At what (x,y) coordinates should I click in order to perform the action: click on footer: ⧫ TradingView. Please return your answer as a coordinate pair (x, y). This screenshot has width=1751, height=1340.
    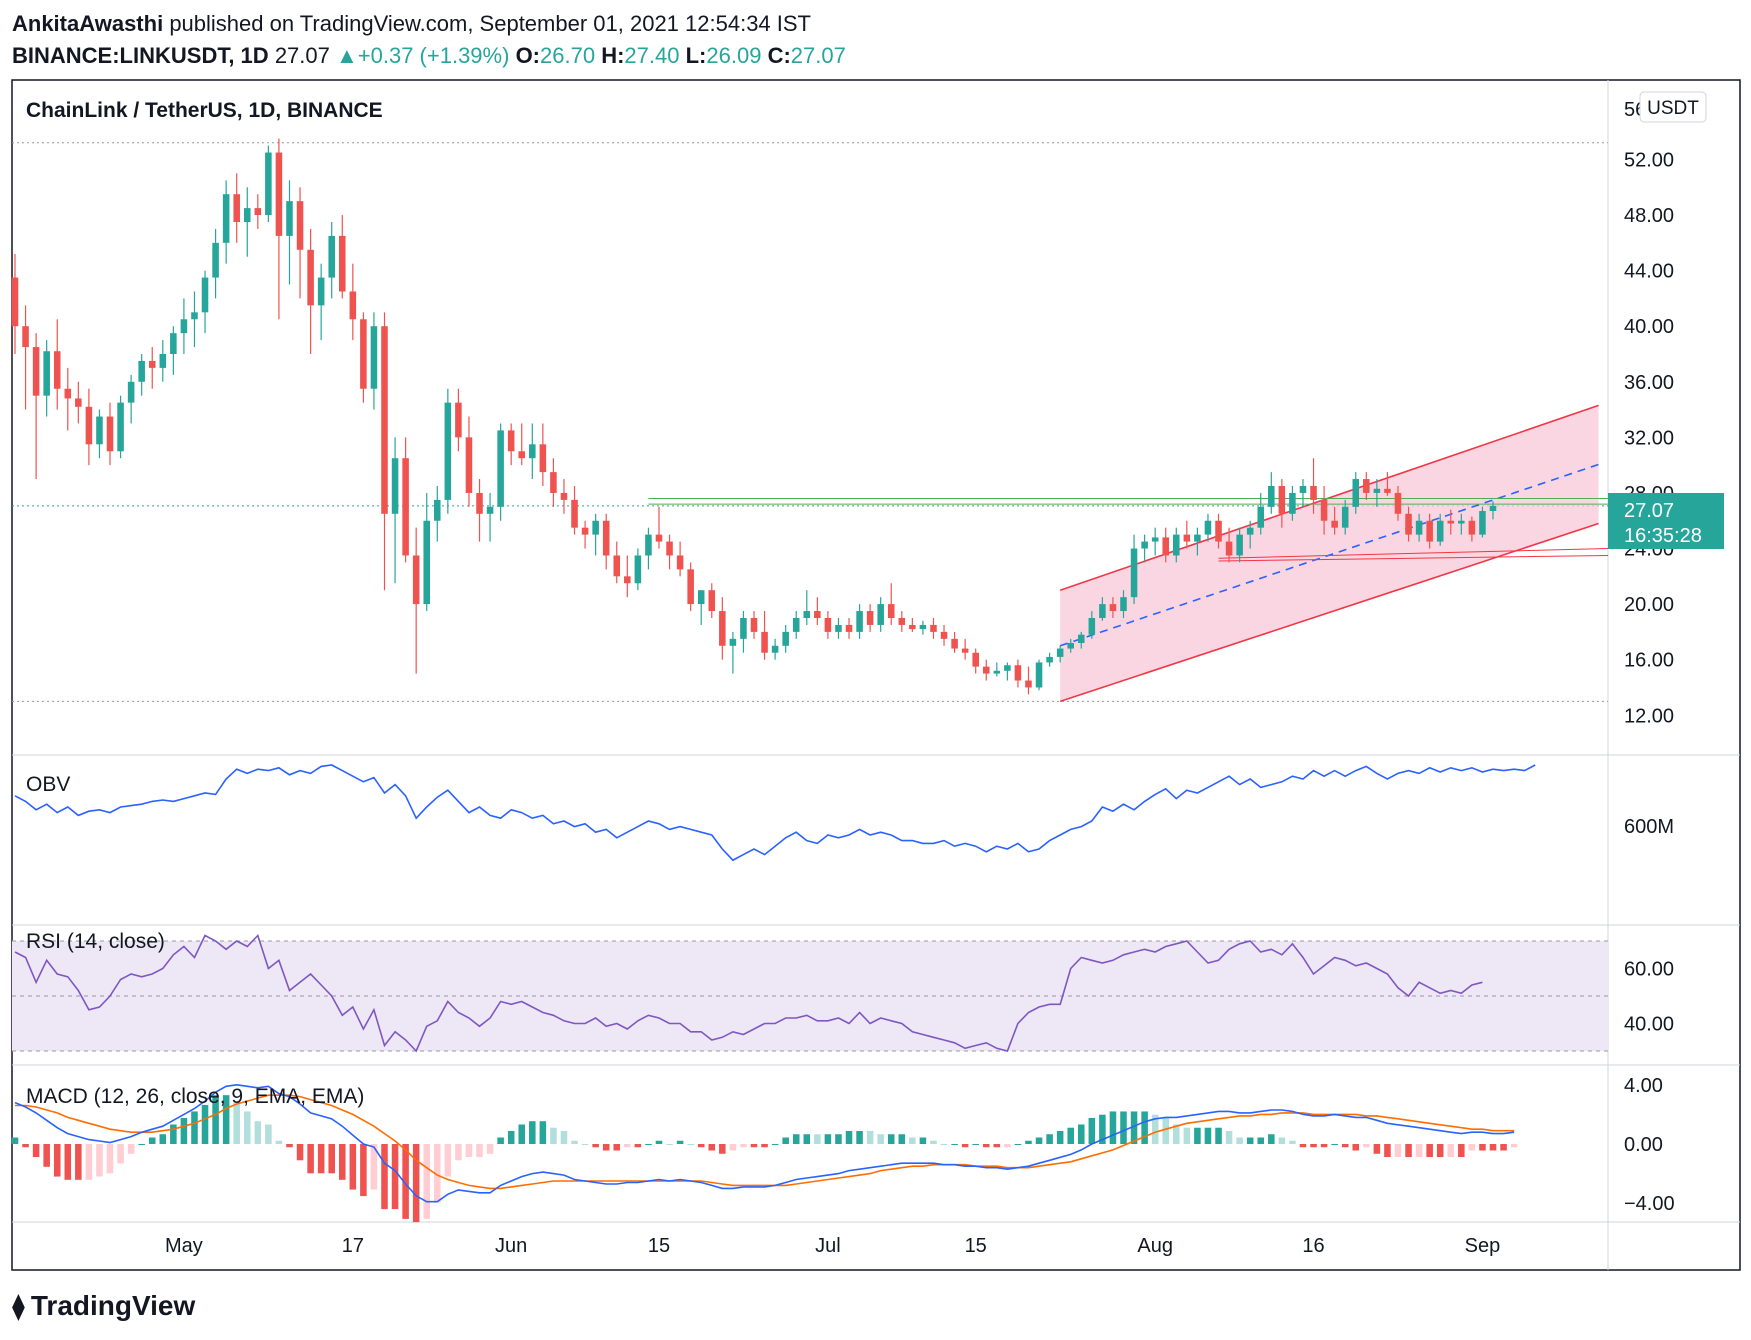
    Looking at the image, I should click on (103, 1306).